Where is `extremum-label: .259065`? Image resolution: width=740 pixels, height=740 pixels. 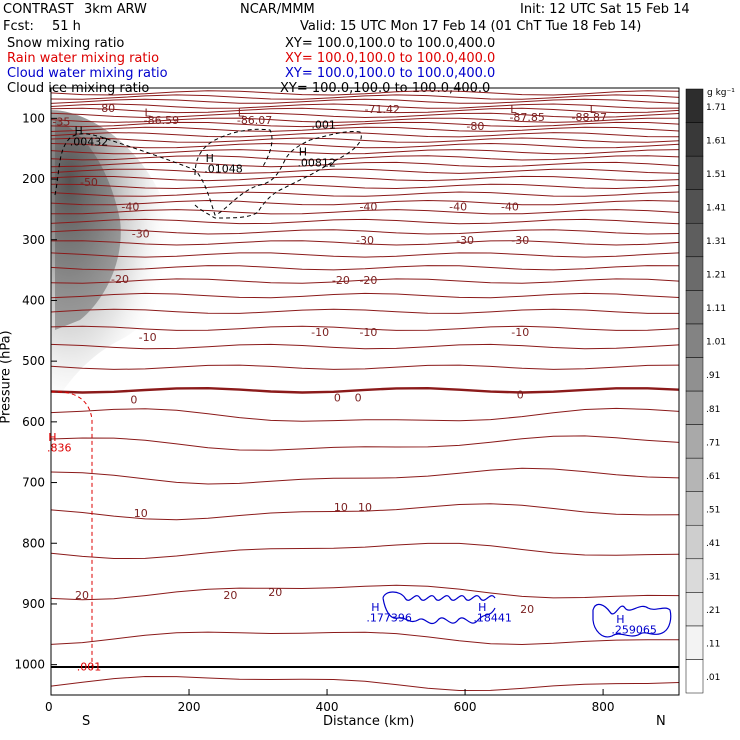 extremum-label: .259065 is located at coordinates (634, 629).